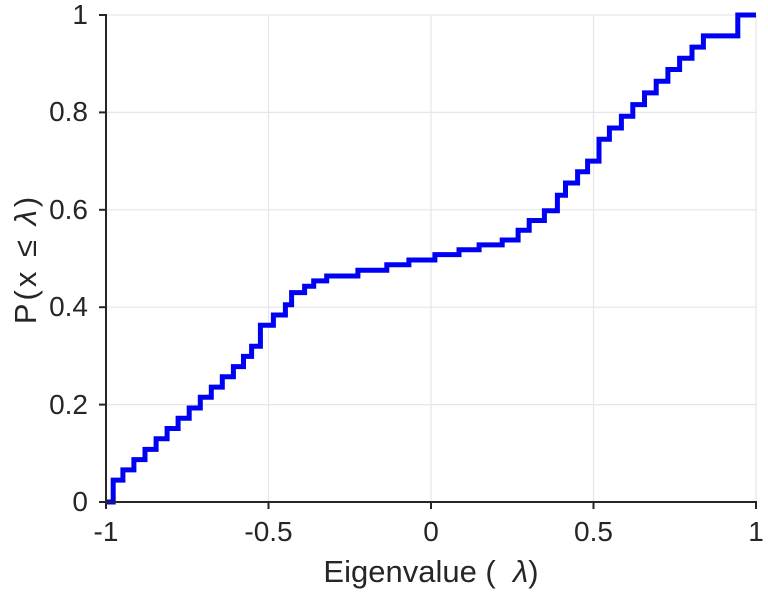  Describe the element at coordinates (80, 15) in the screenshot. I see `y-tick-label: 1` at that location.